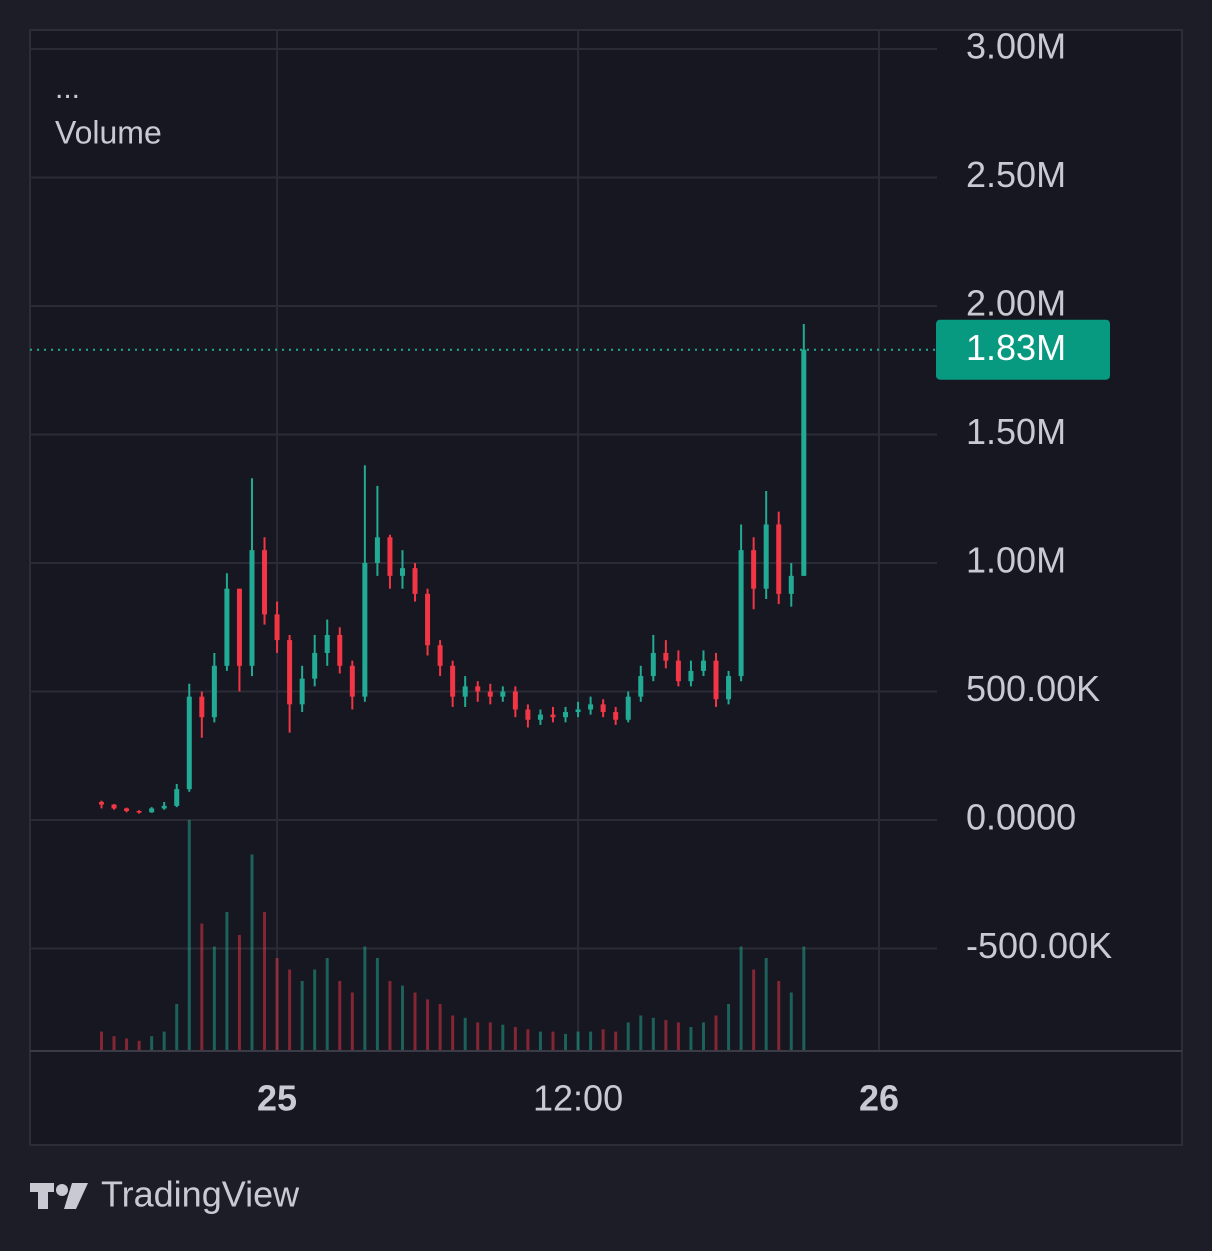  I want to click on y-tick-label: 500.00K, so click(1033, 688).